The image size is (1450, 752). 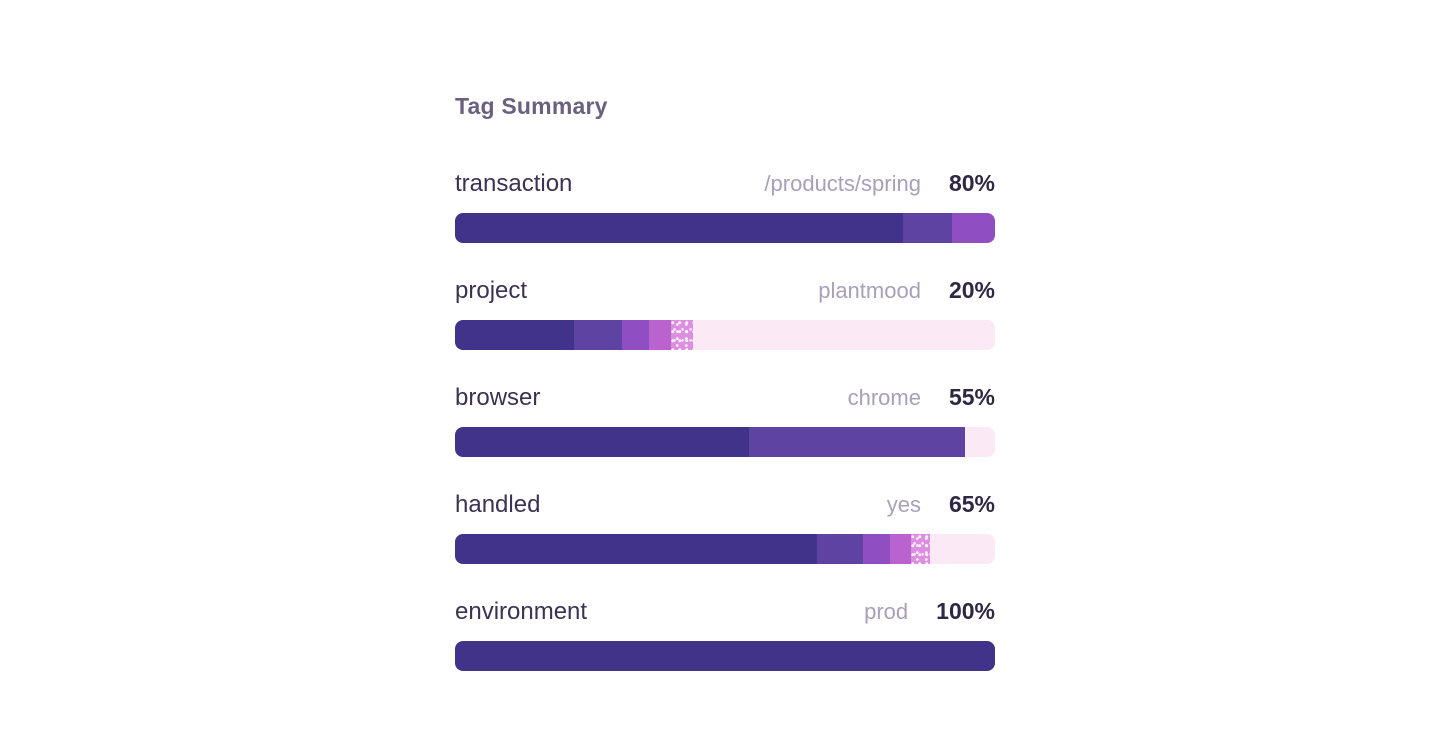 I want to click on tag-row: environment prod 100%, so click(x=725, y=634).